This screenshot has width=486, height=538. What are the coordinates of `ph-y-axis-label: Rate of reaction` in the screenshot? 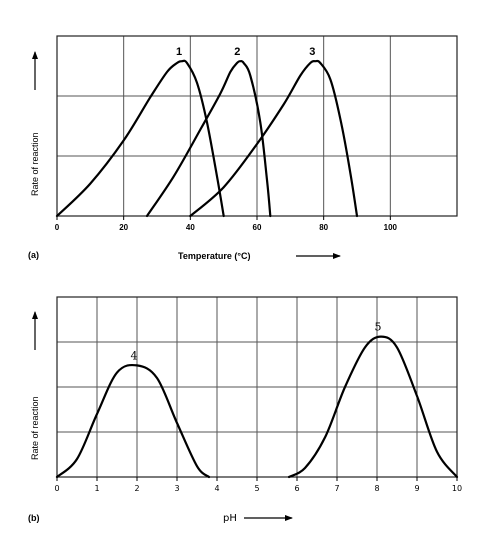 It's located at (35, 428).